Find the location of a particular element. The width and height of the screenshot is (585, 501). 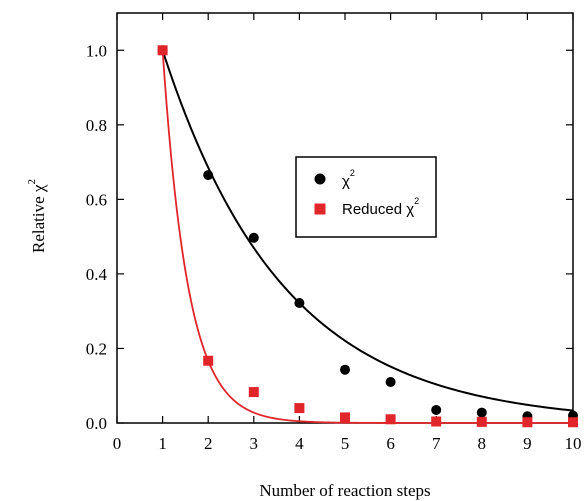

legend-marker-reduced-chi2 is located at coordinates (320, 209).